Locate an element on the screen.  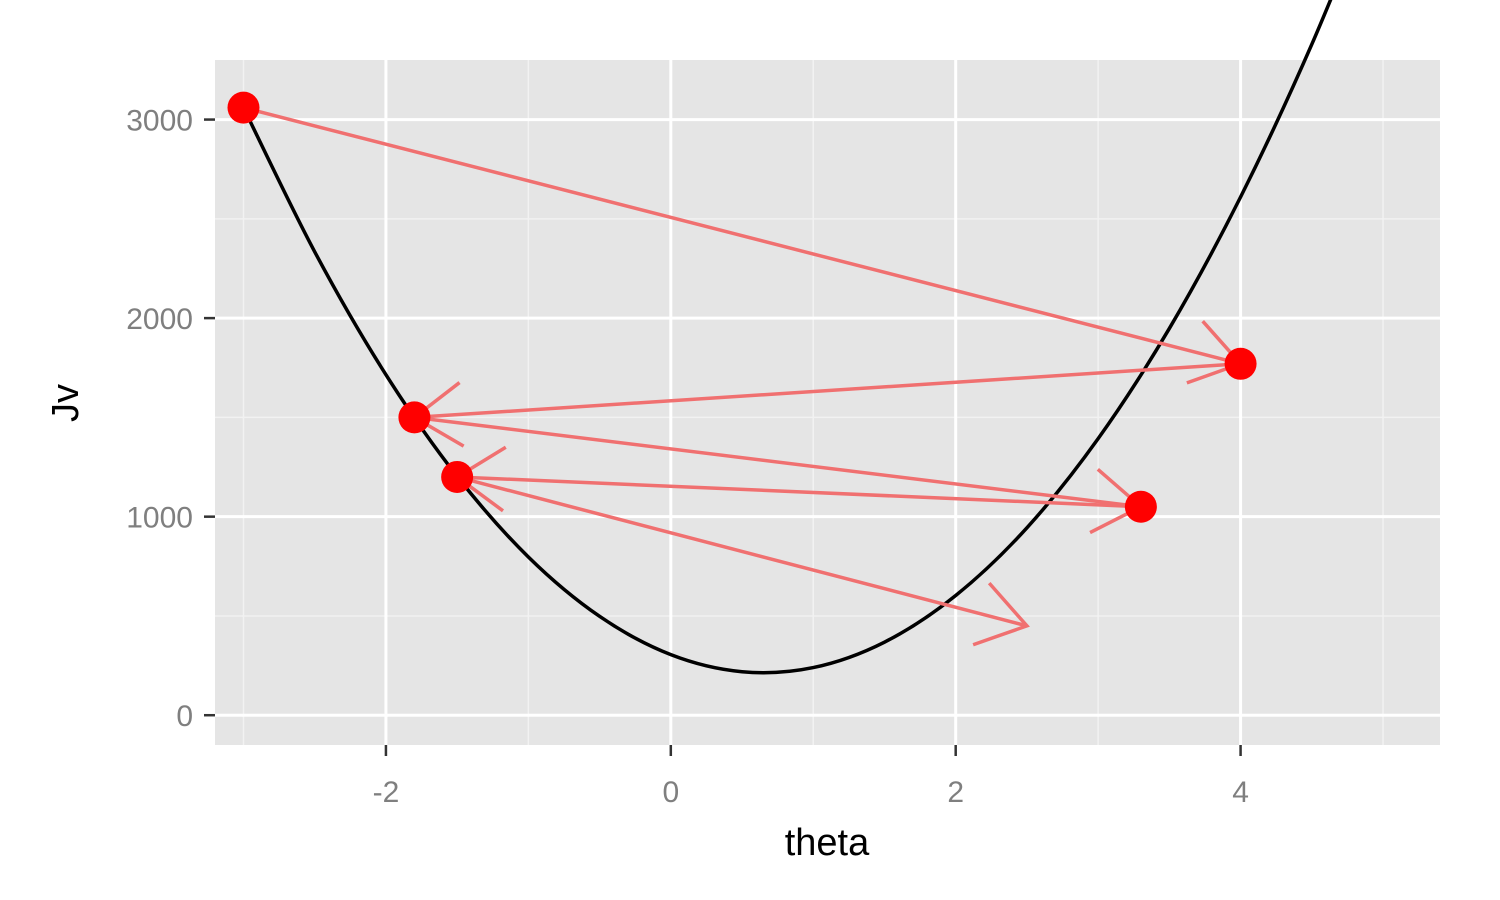
arrow-head is located at coordinates (1001, 614).